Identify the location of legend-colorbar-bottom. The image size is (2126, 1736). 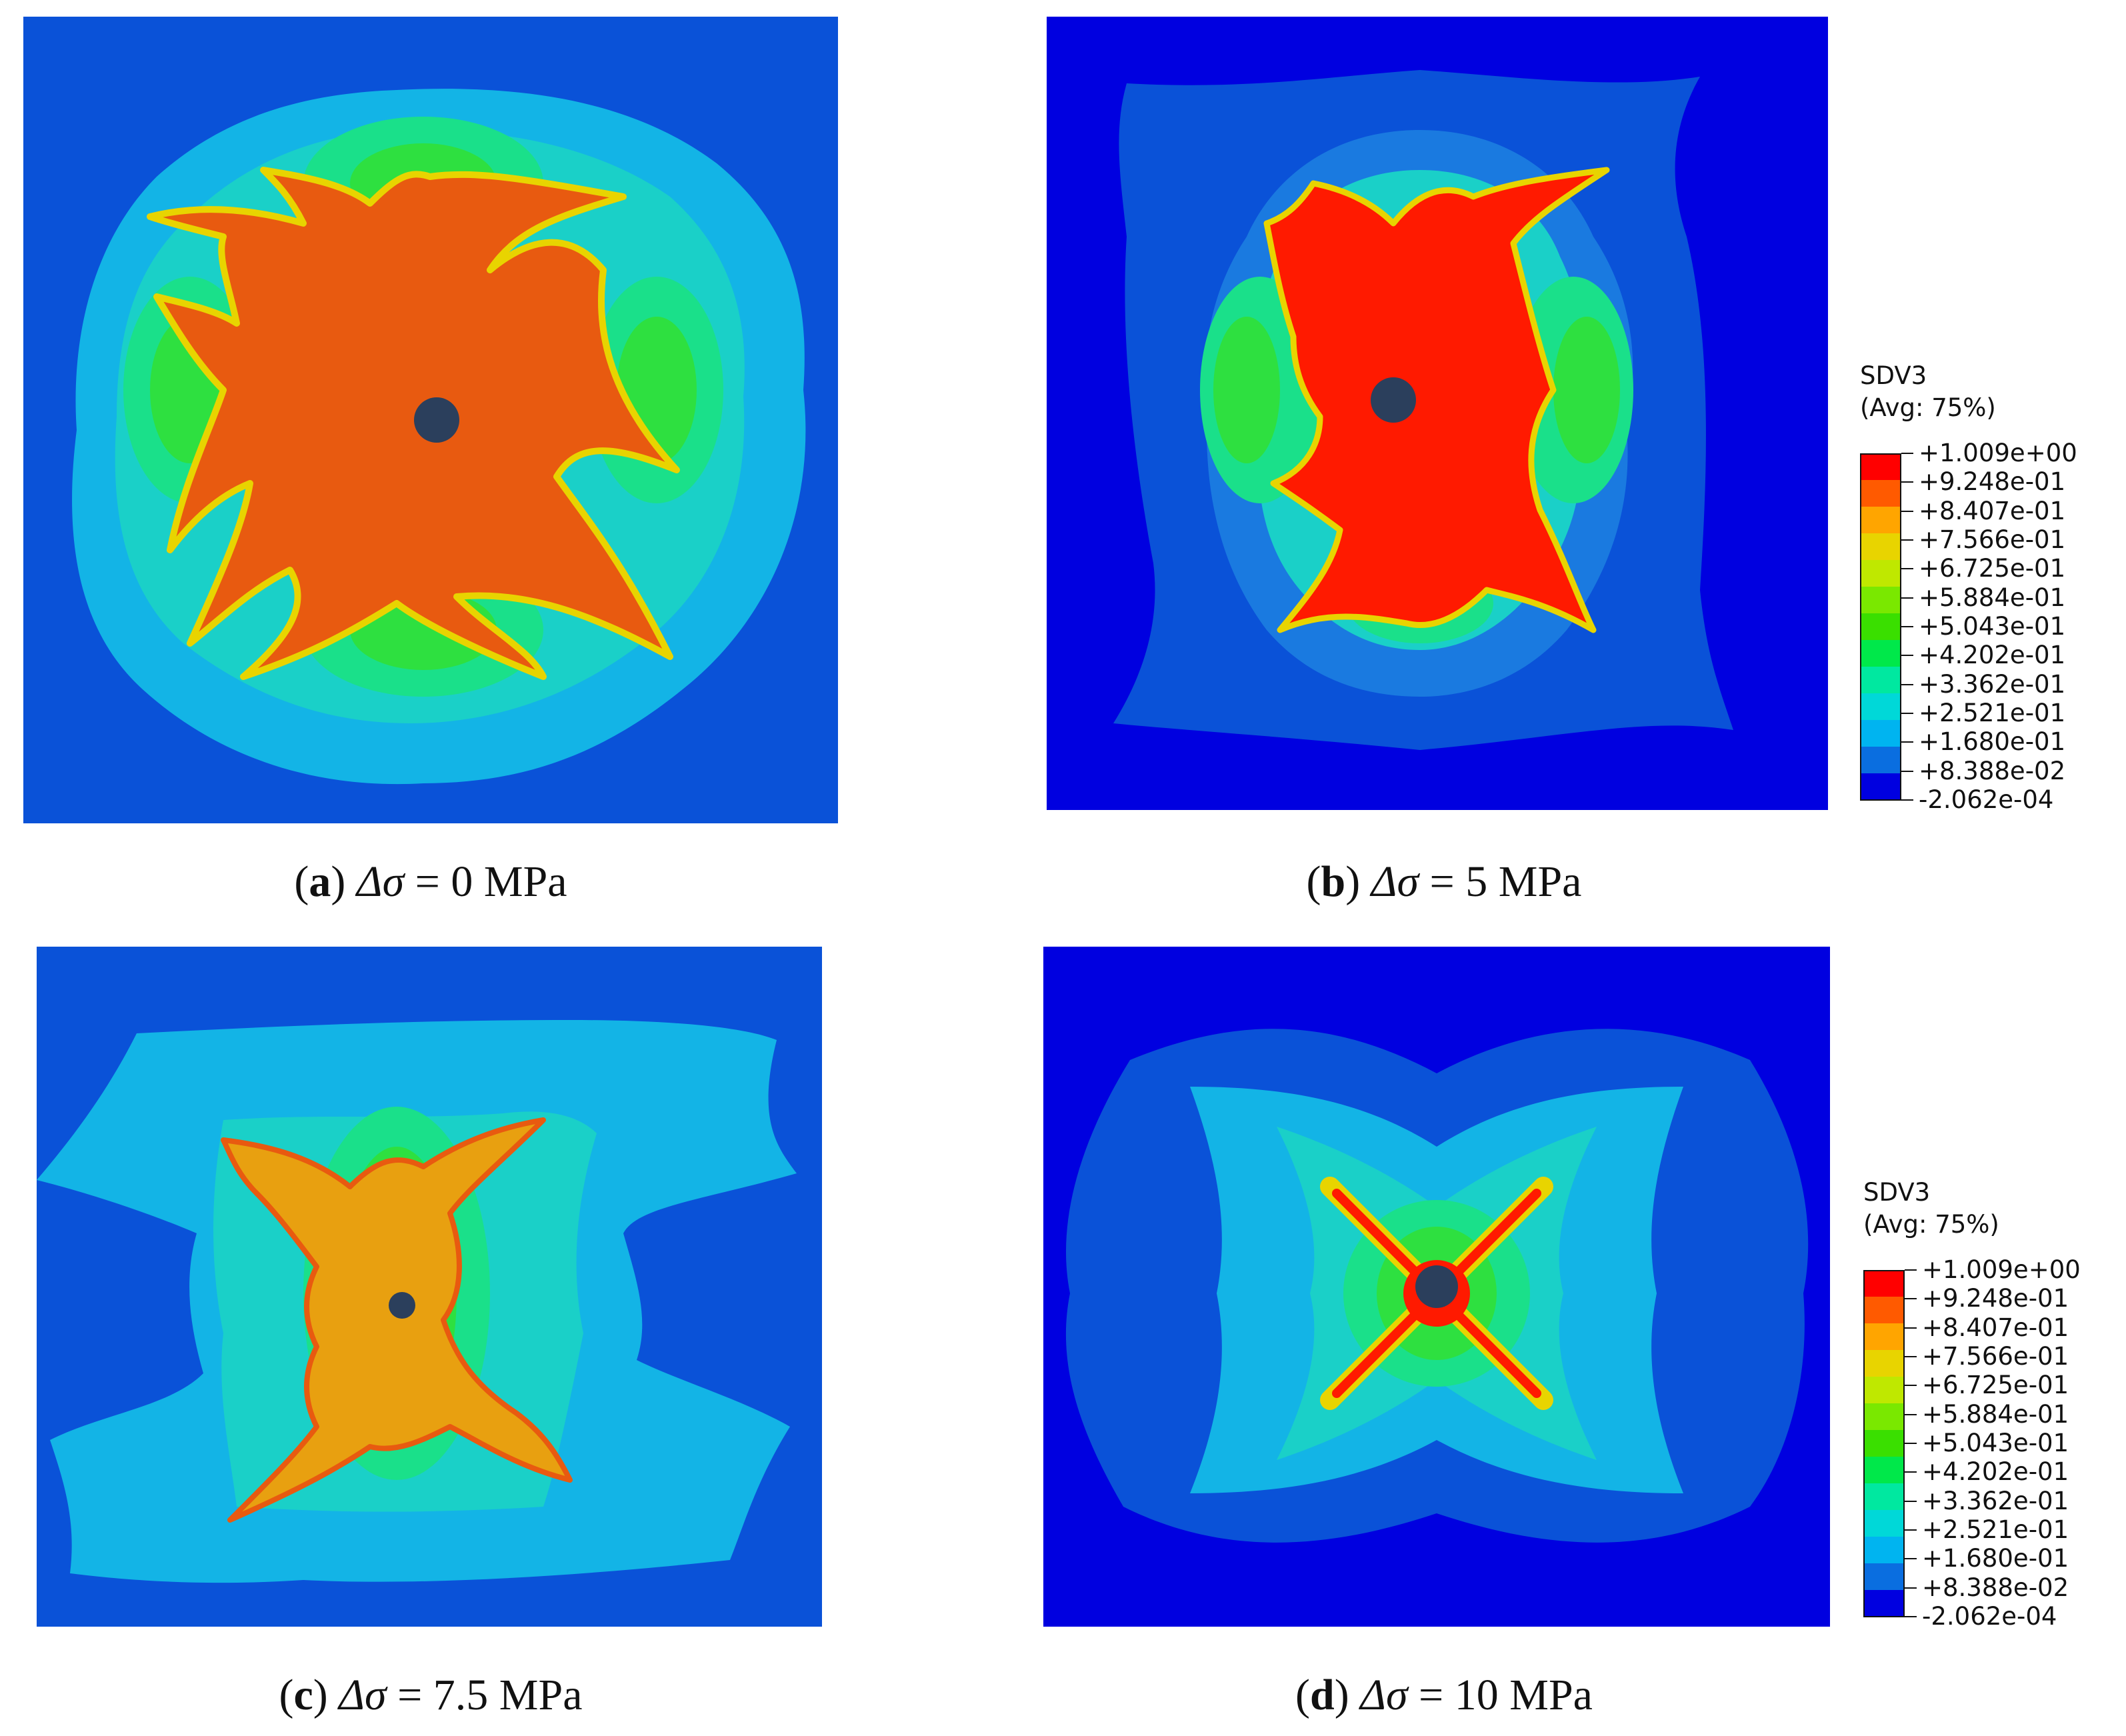
(1884, 1443).